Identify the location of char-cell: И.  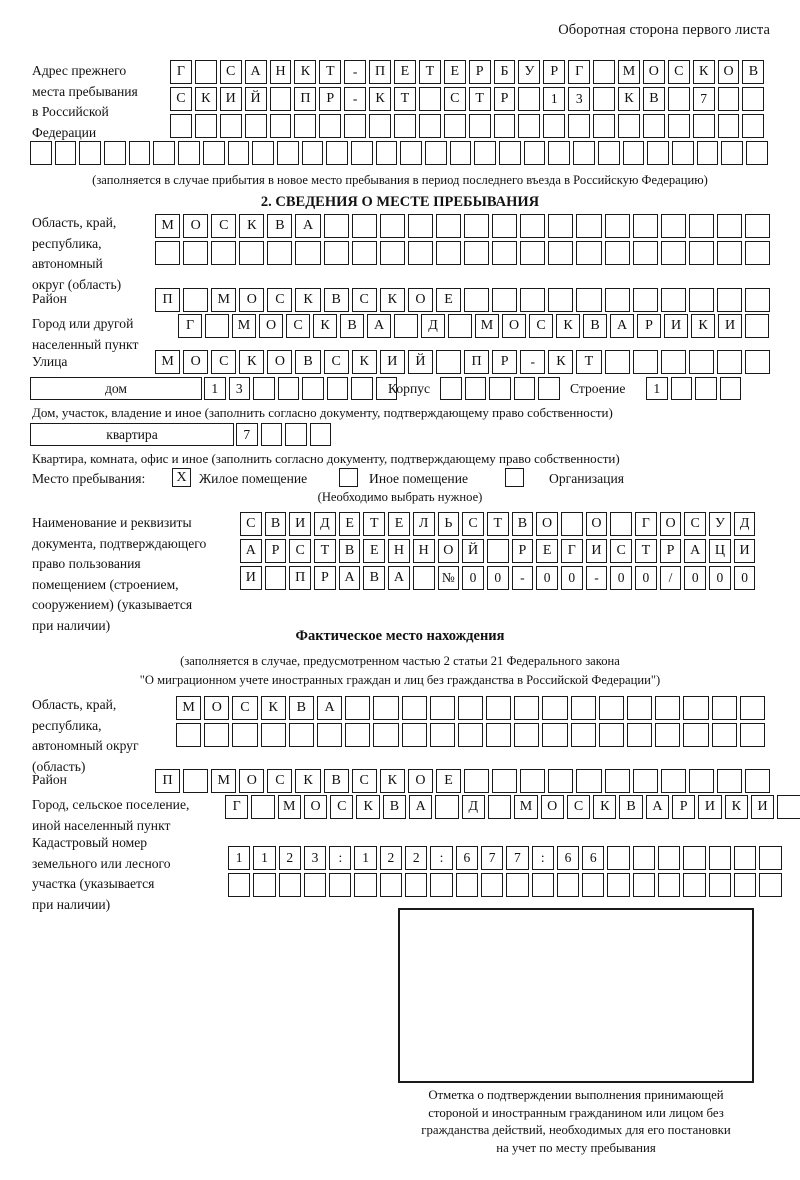
(230, 99).